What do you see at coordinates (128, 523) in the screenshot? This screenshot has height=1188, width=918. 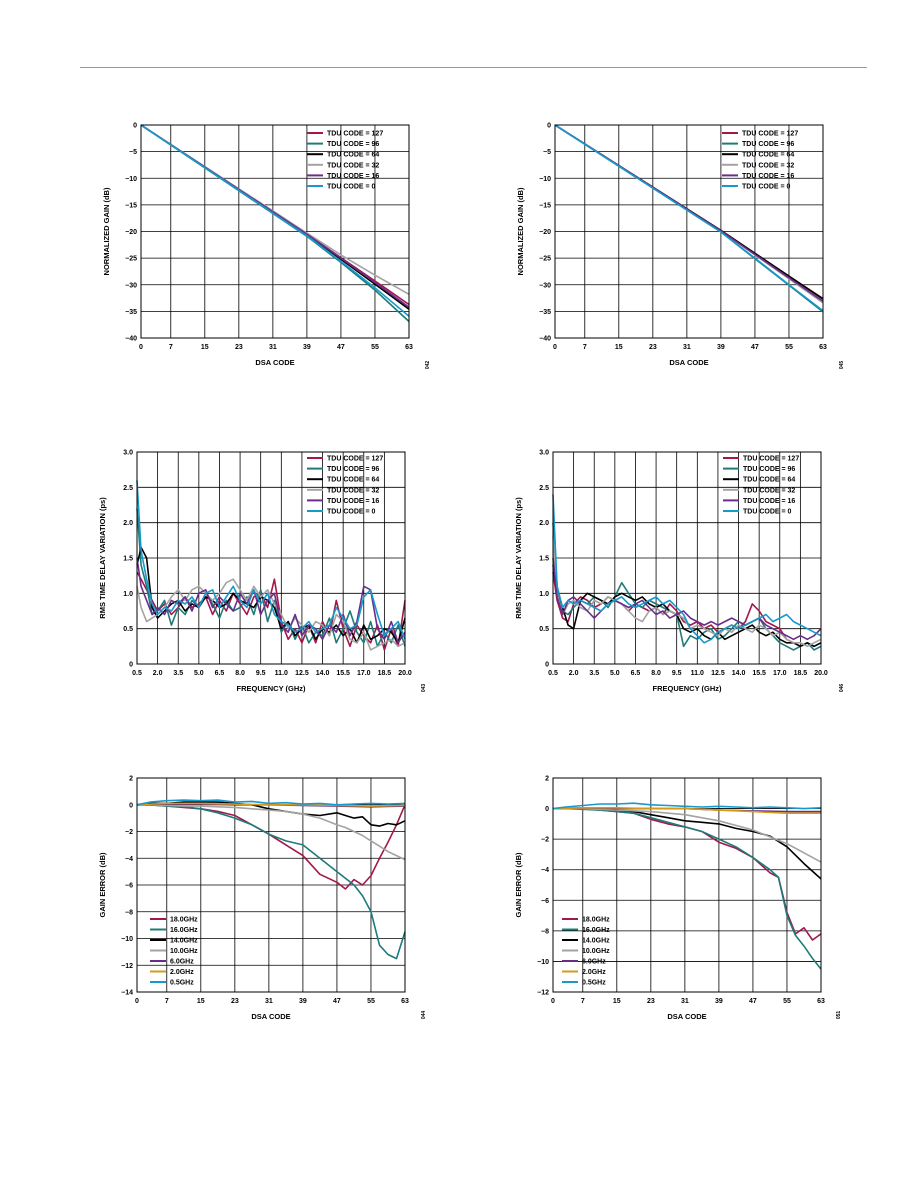 I see `y-tick-label: 2.0` at bounding box center [128, 523].